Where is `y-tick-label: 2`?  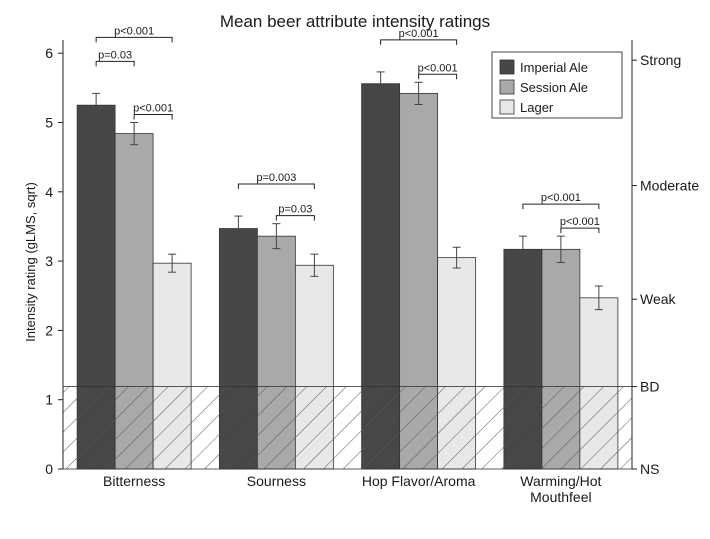
y-tick-label: 2 is located at coordinates (49, 330).